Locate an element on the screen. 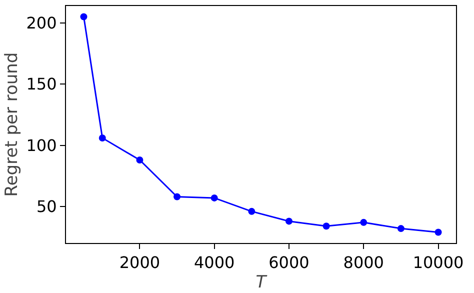  x-tick-label: 10000 is located at coordinates (438, 262).